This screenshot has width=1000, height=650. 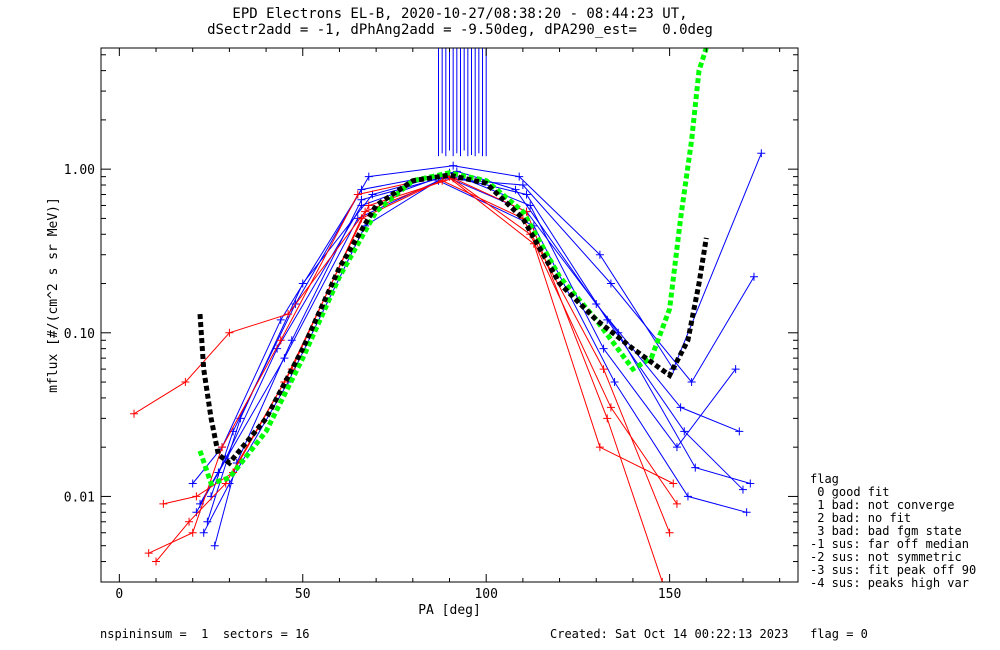 I want to click on x-tick-label: 150, so click(x=669, y=594).